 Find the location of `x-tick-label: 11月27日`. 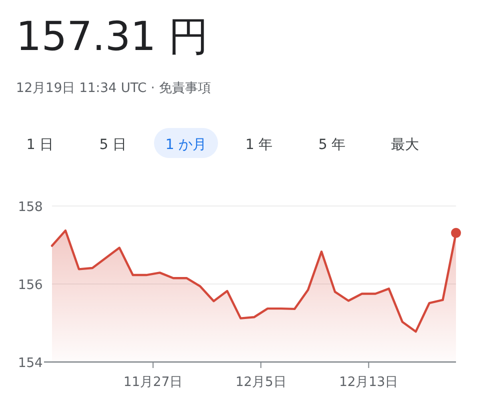

x-tick-label: 11月27日 is located at coordinates (153, 382).